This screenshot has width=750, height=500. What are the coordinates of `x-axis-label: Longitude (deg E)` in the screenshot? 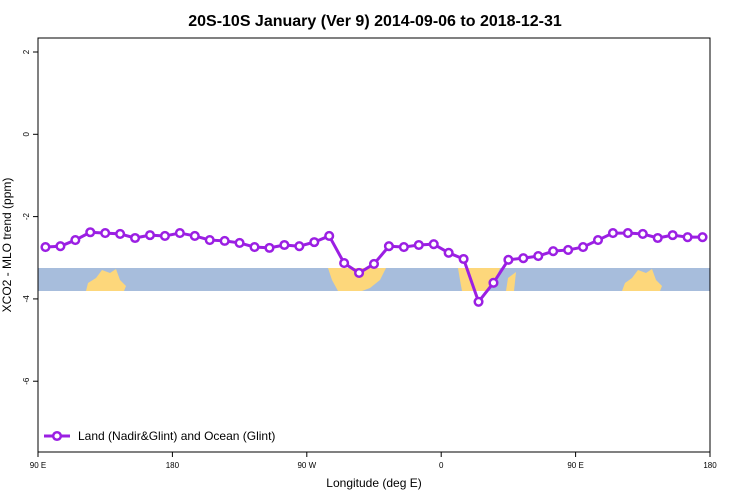 It's located at (373, 483).